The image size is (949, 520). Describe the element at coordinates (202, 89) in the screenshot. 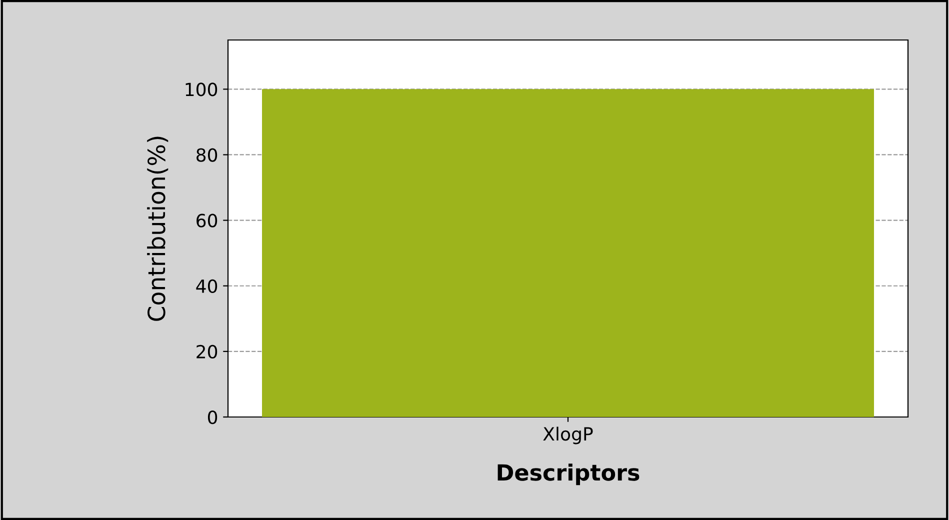

I see `y-tick-label: 100` at that location.